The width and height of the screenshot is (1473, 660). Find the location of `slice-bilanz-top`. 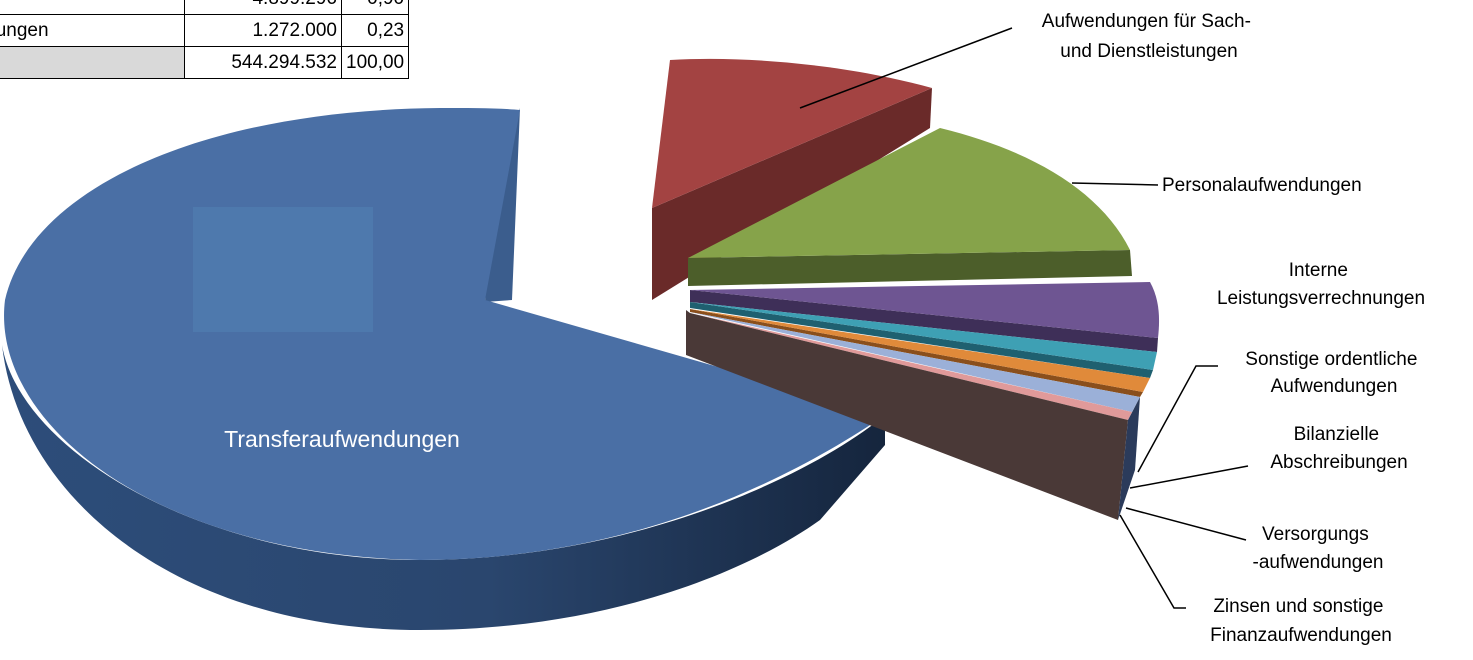

slice-bilanz-top is located at coordinates (920, 350).